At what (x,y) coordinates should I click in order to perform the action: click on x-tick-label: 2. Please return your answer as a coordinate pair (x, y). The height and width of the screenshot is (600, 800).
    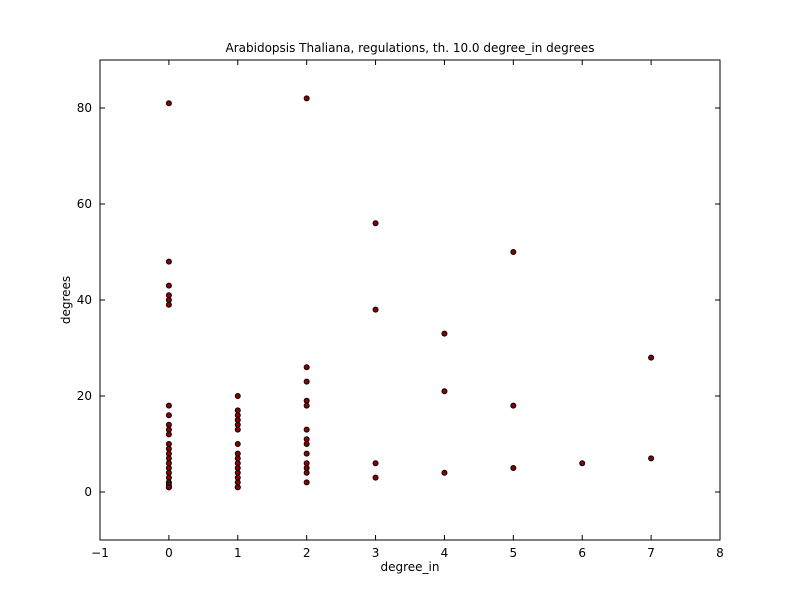
    Looking at the image, I should click on (307, 553).